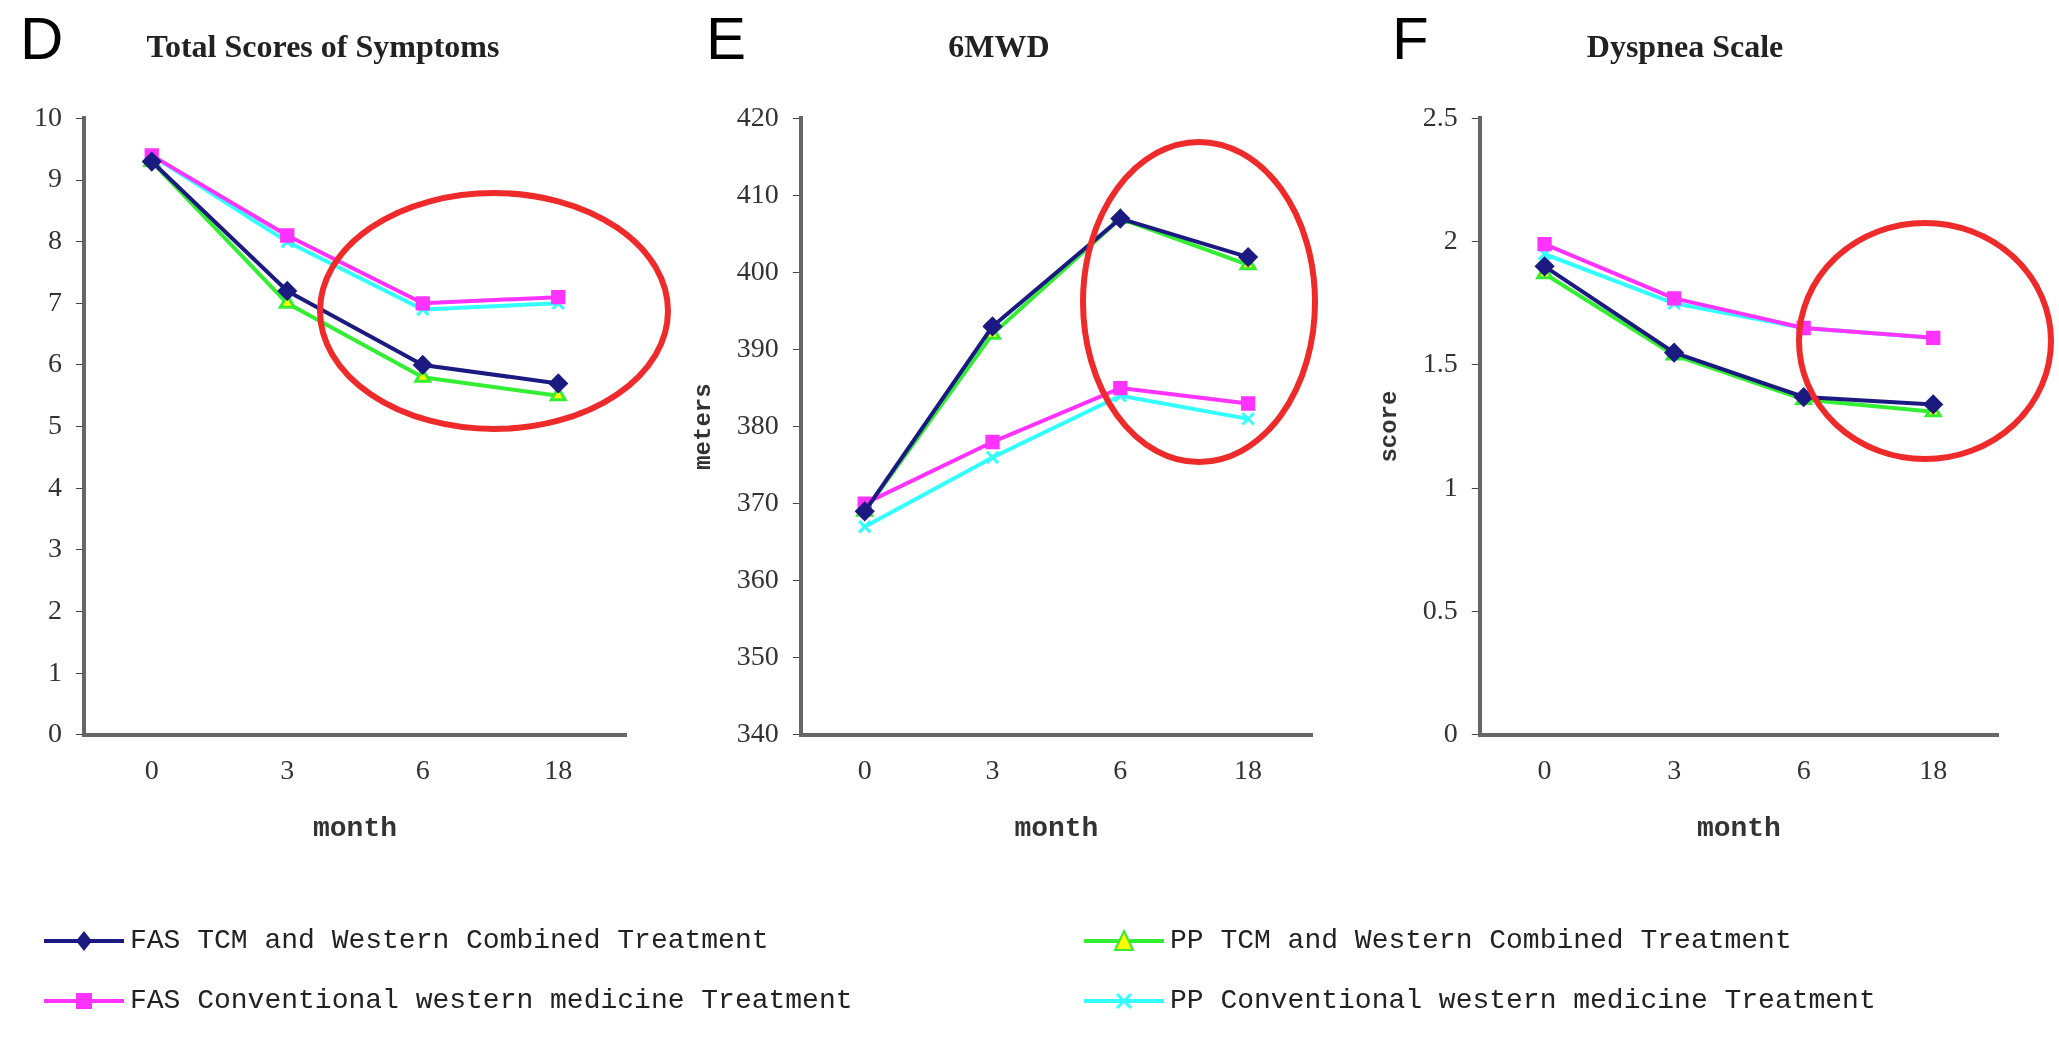  Describe the element at coordinates (55, 548) in the screenshot. I see `y-tick-label: 3` at that location.